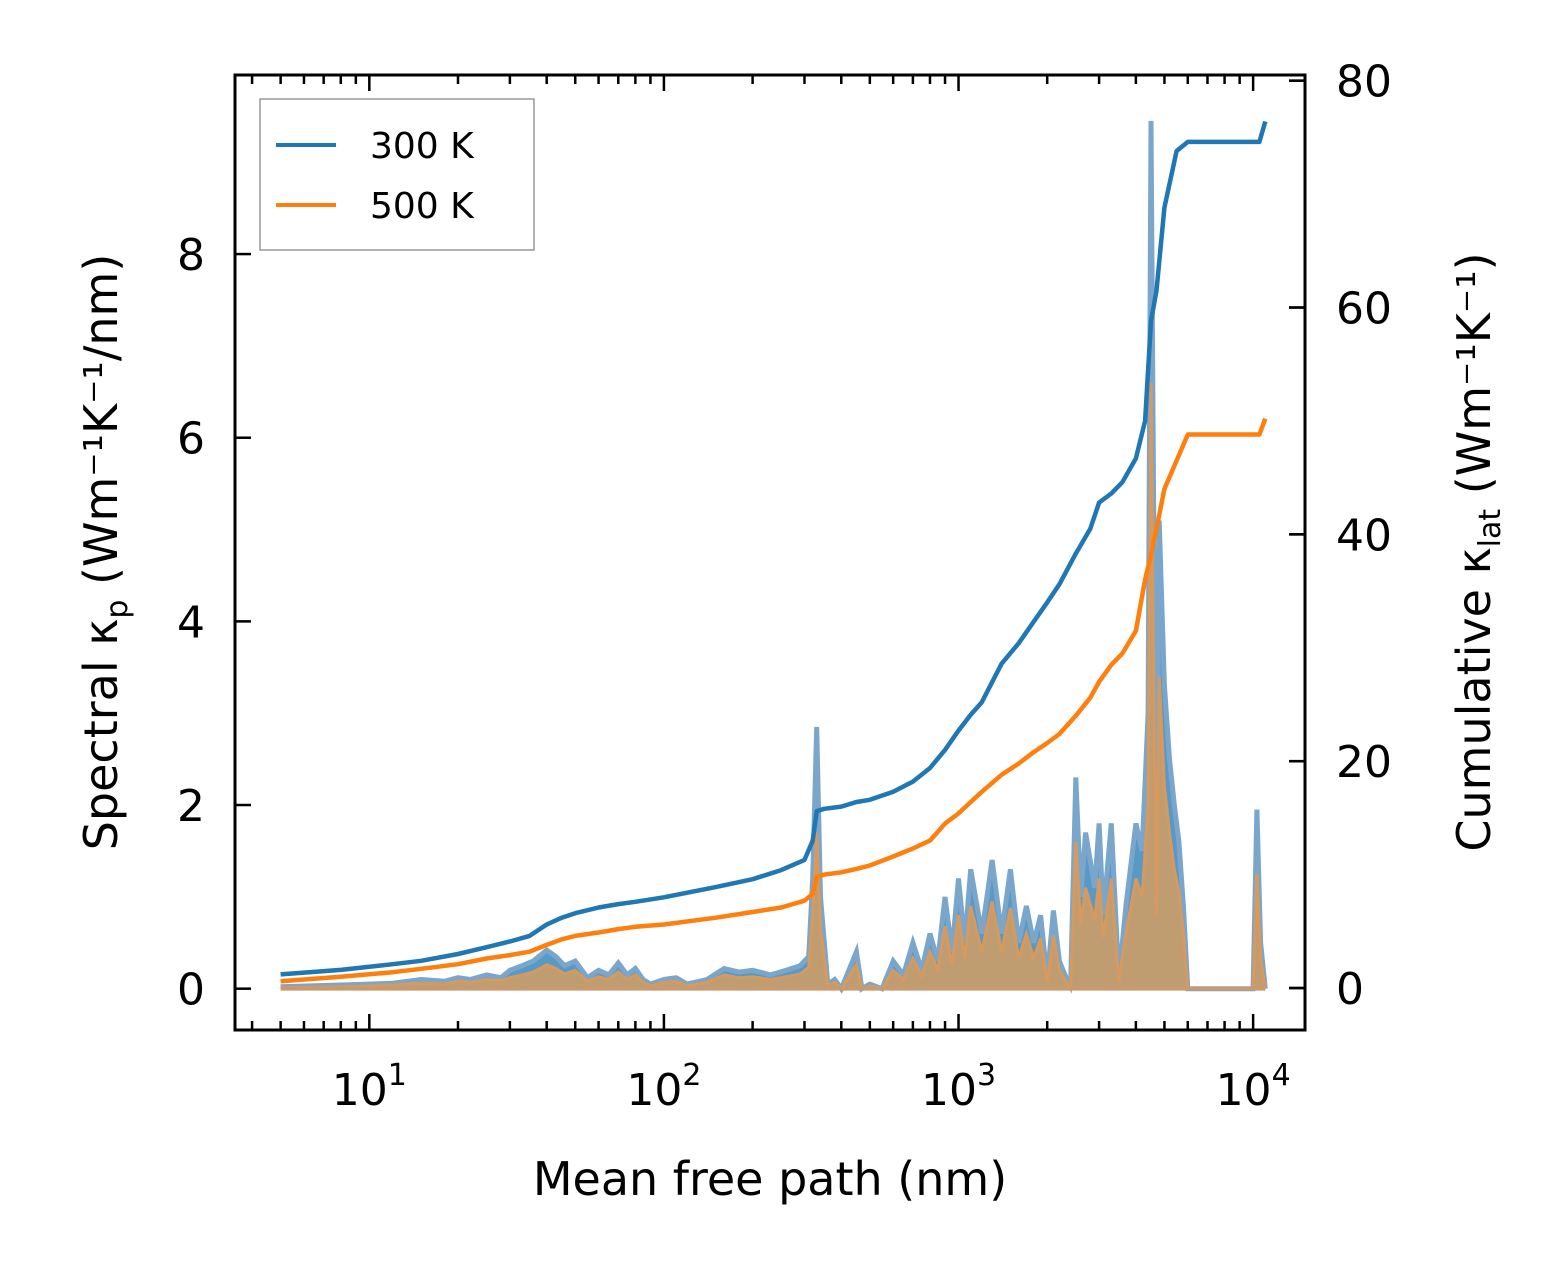 The image size is (1567, 1269). Describe the element at coordinates (422, 146) in the screenshot. I see `legend-label-300k: 300 K` at that location.